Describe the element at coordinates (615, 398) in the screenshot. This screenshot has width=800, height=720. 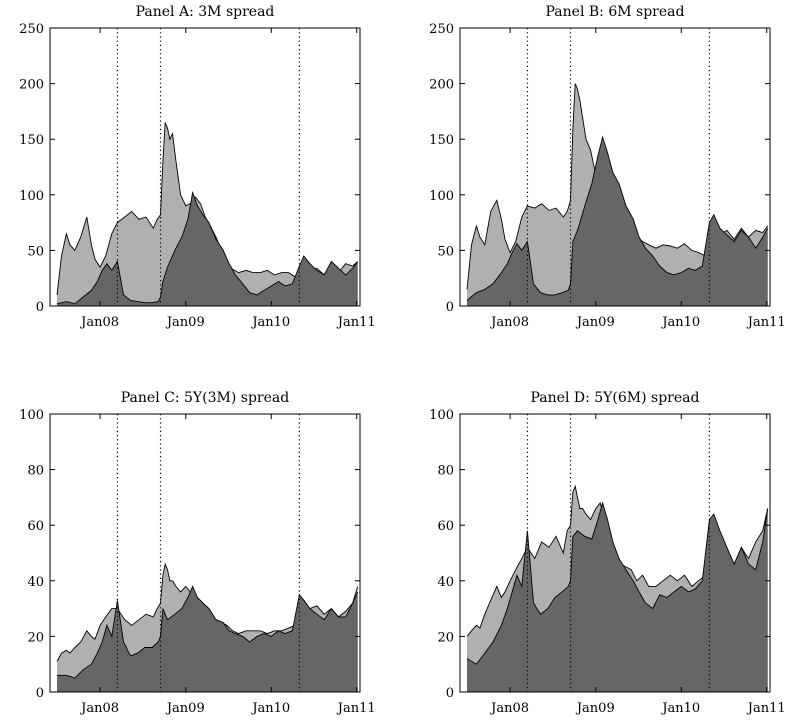
I see `chart-title: Panel D: 5Y(6M) spread` at that location.